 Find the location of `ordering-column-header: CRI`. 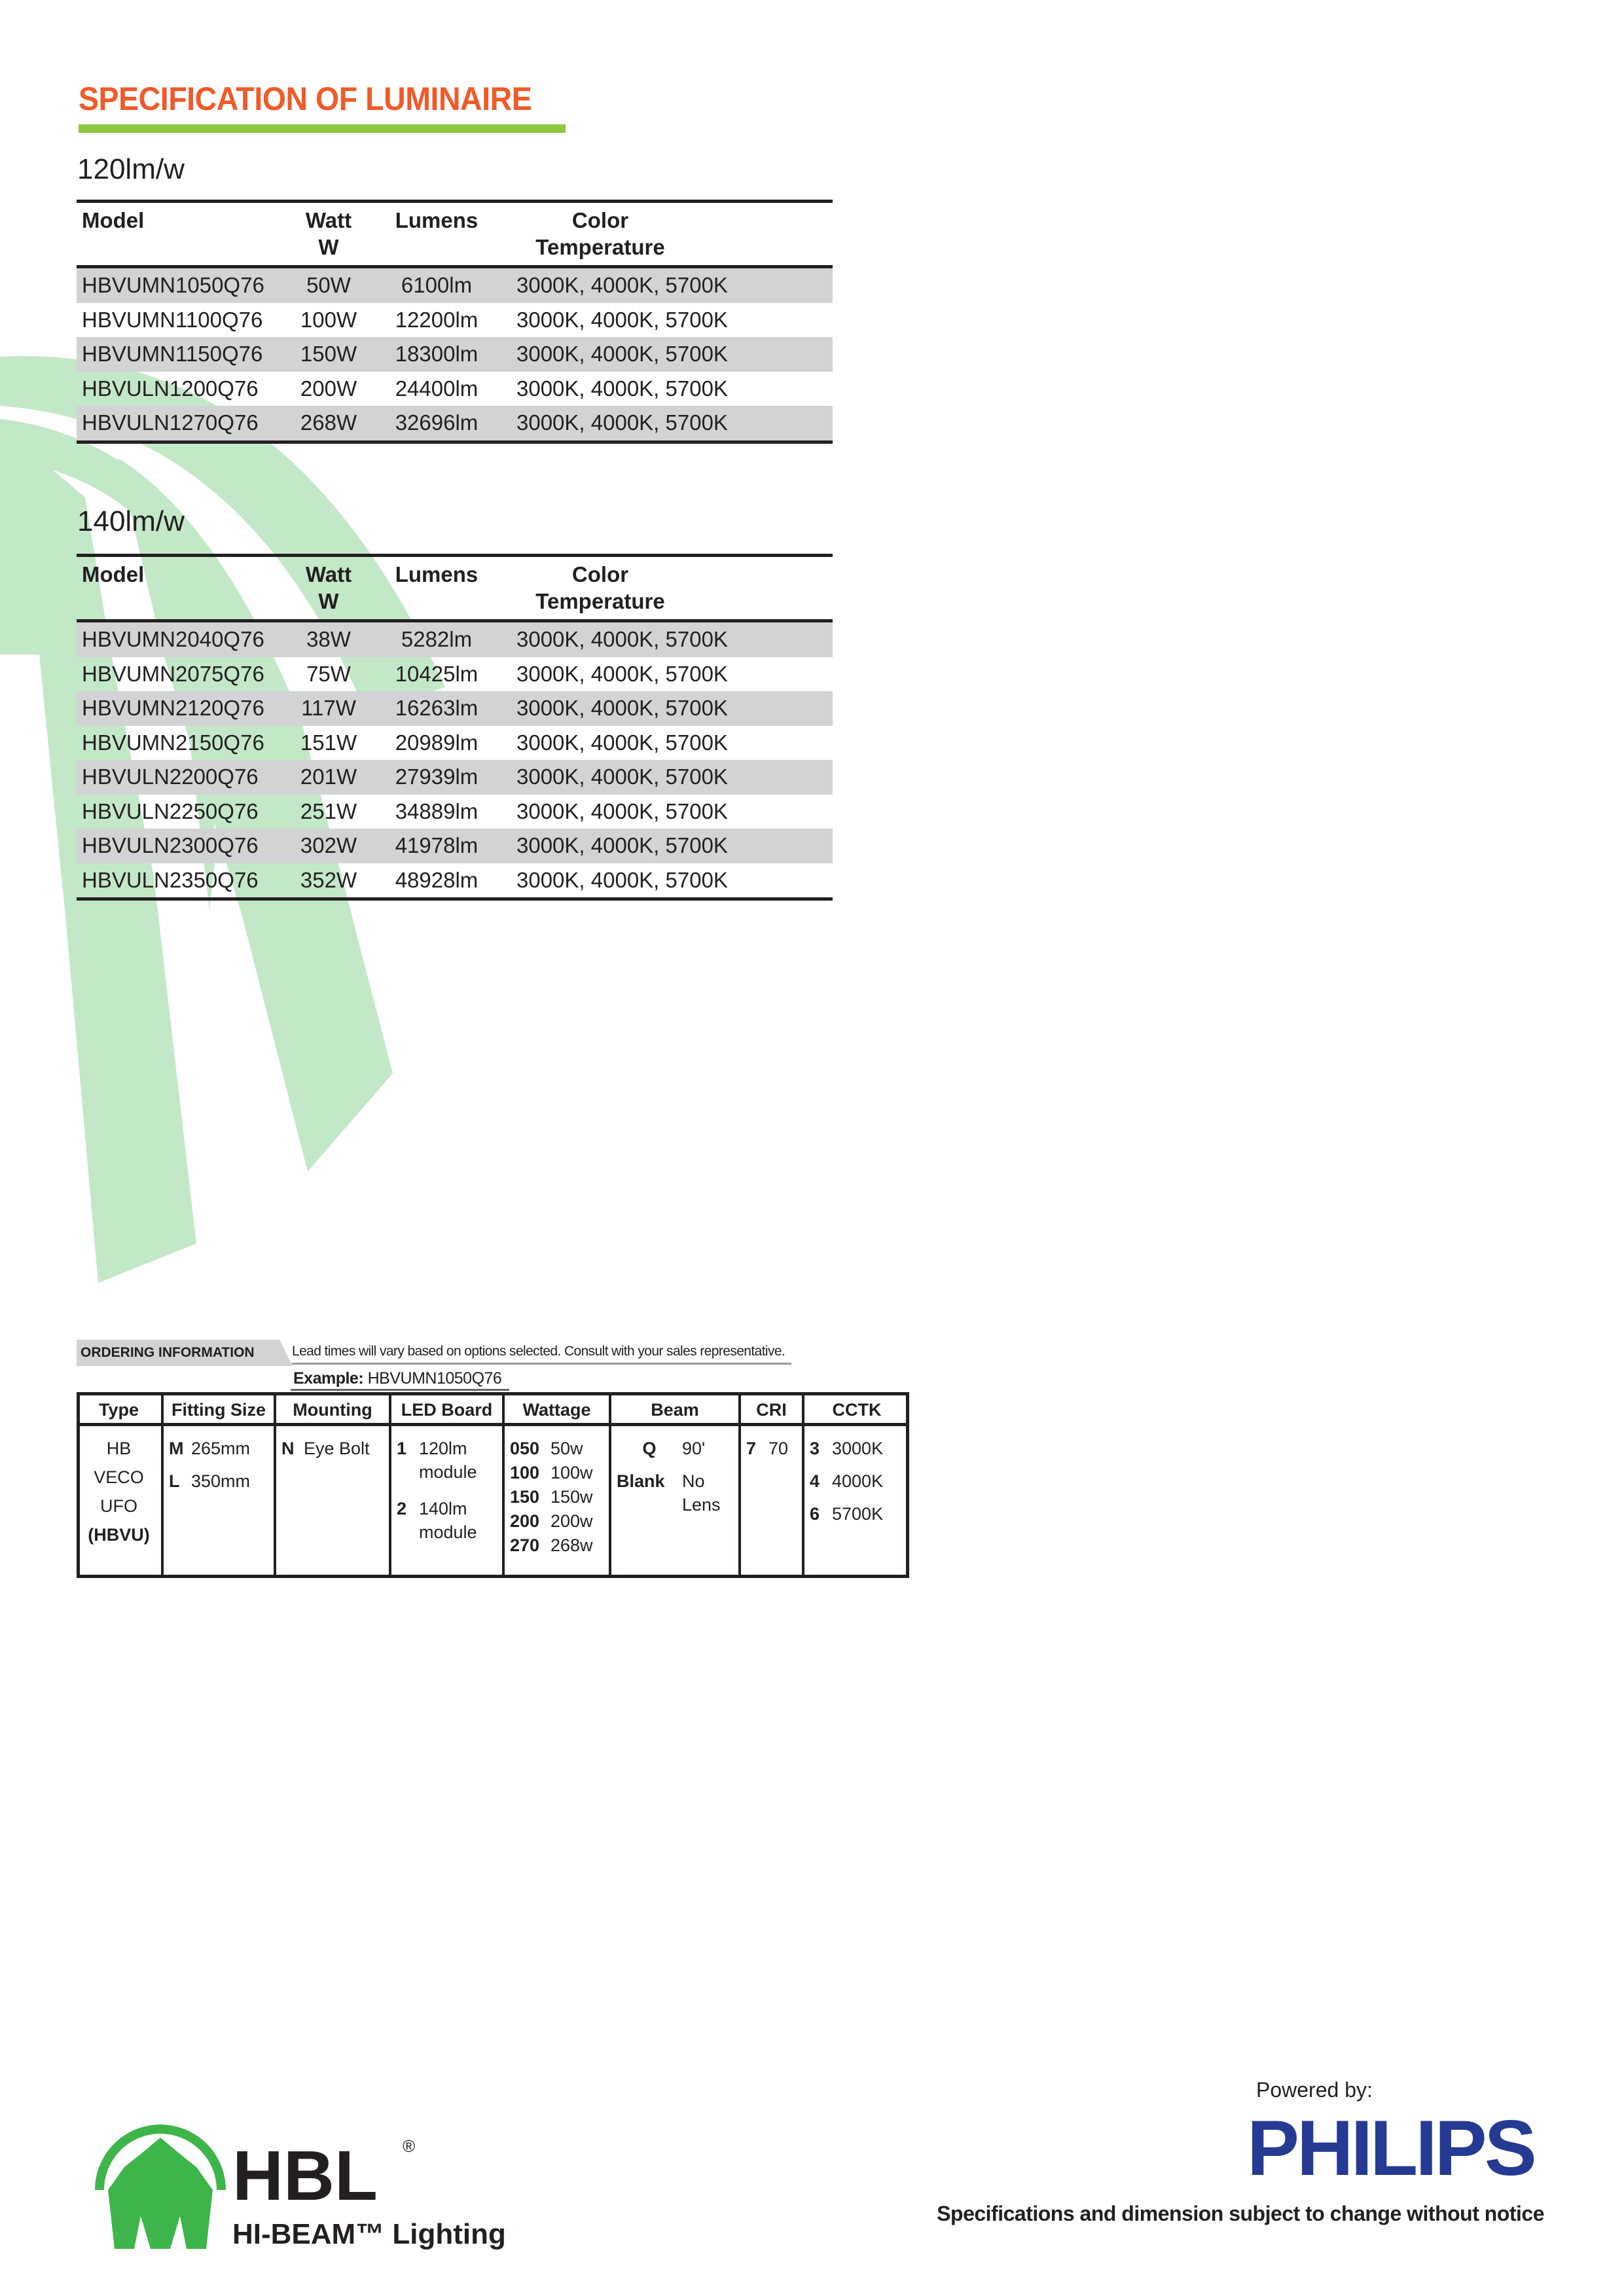

ordering-column-header: CRI is located at coordinates (771, 1410).